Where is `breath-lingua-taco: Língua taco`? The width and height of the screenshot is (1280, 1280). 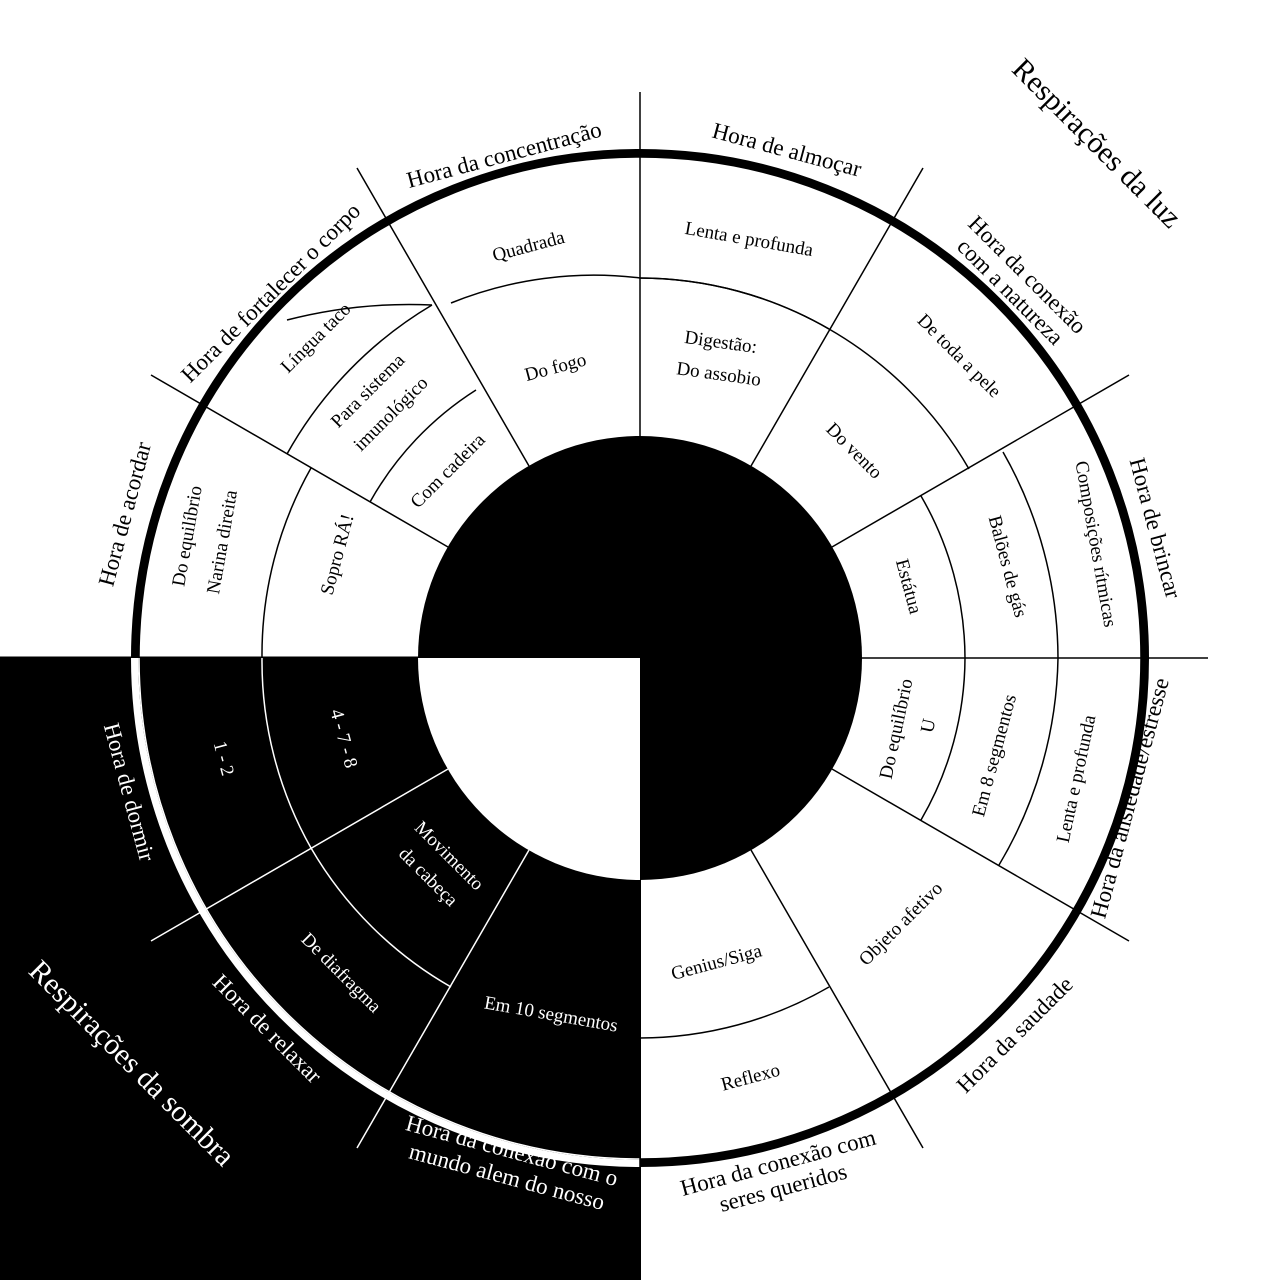
breath-lingua-taco: Língua taco is located at coordinates (316, 338).